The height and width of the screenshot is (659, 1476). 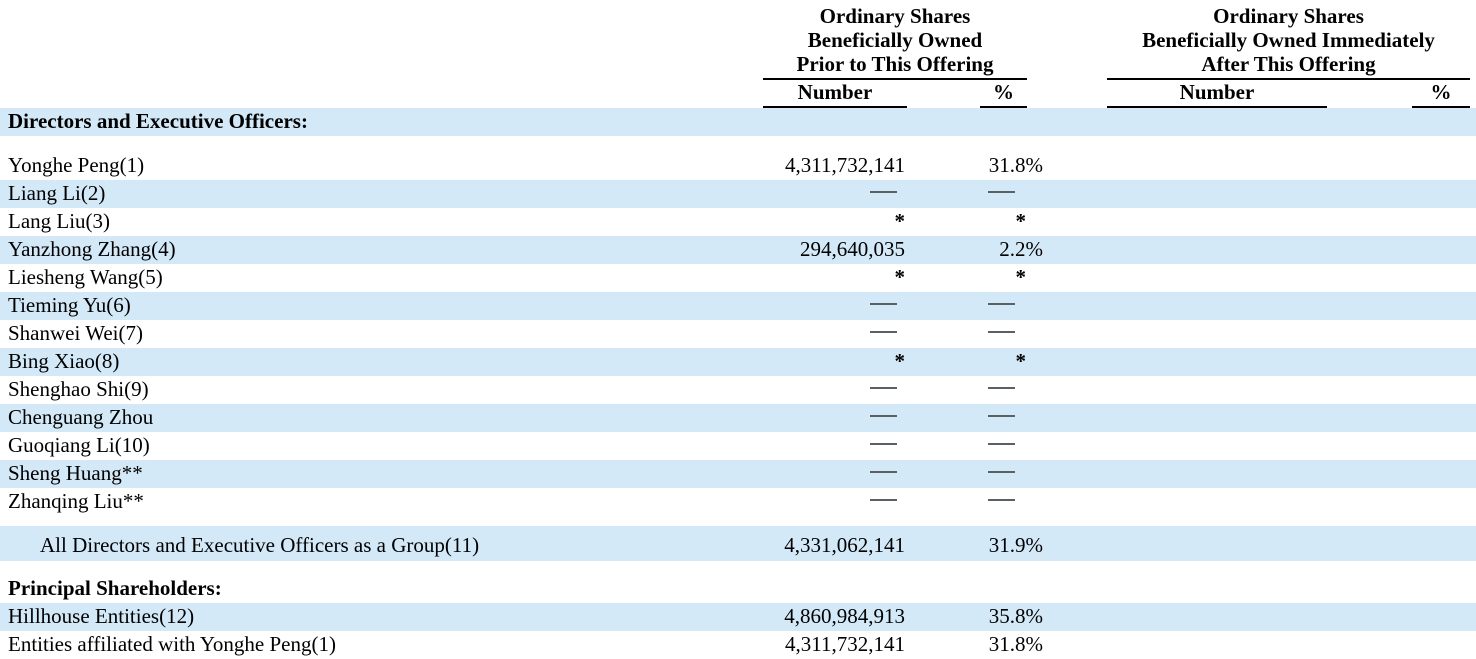 What do you see at coordinates (738, 502) in the screenshot?
I see `table-row: Zhanqing Liu**` at bounding box center [738, 502].